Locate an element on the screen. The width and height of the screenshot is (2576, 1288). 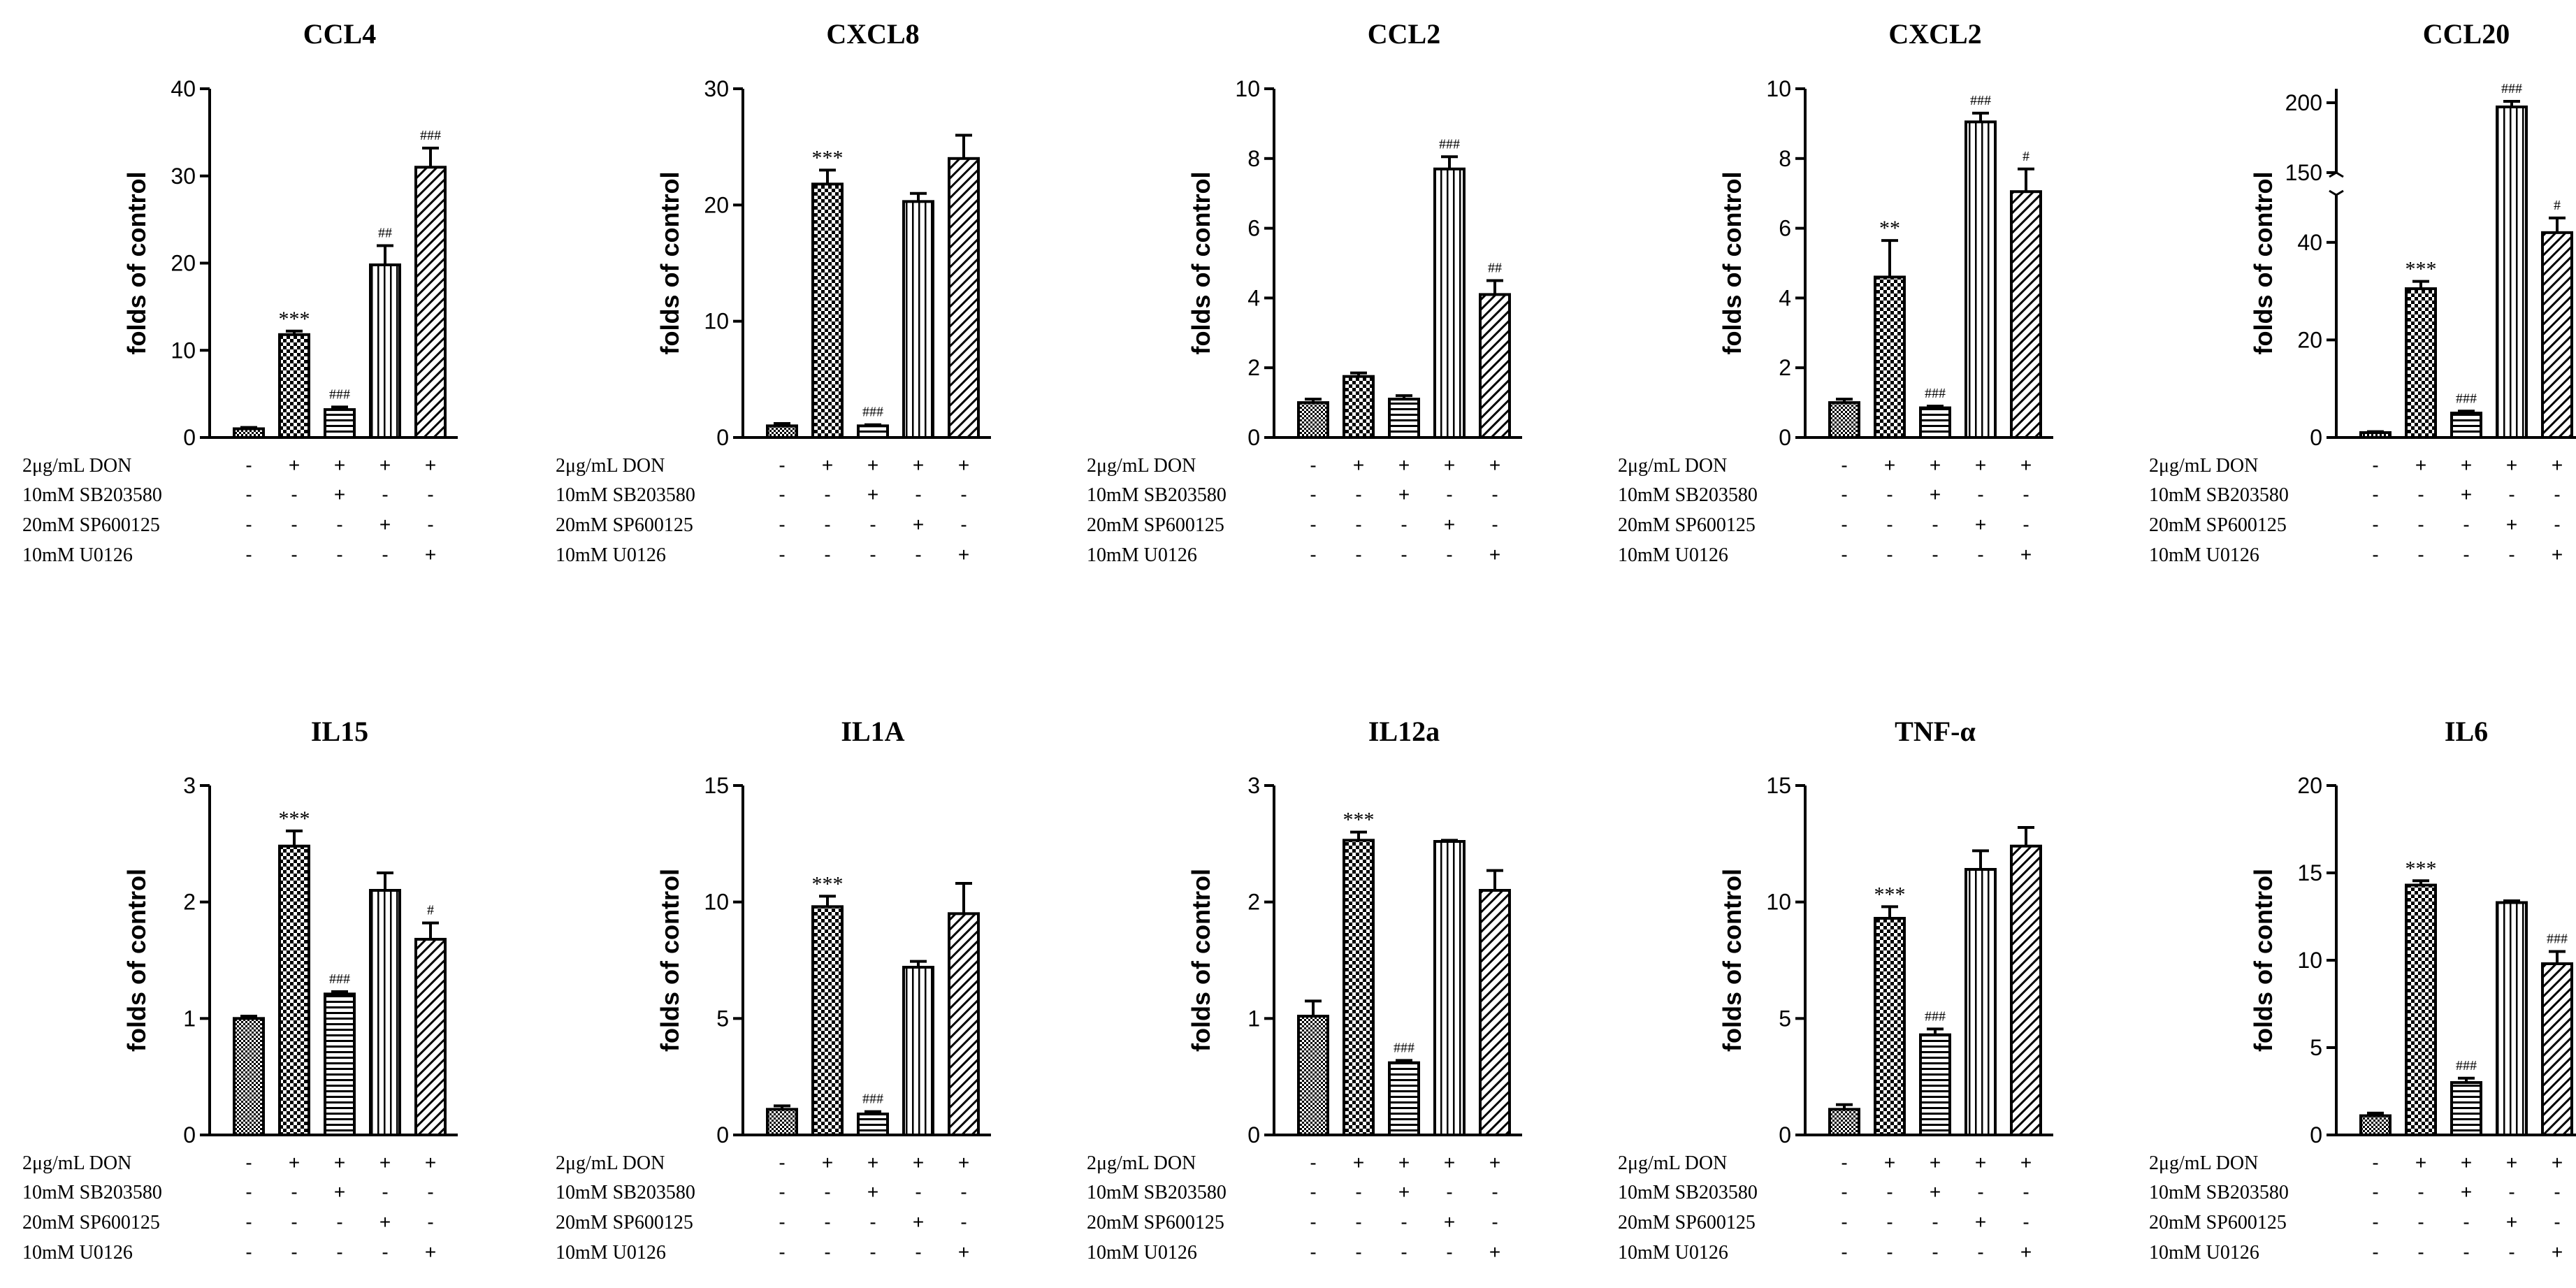
significance-marker: ## is located at coordinates (1495, 268).